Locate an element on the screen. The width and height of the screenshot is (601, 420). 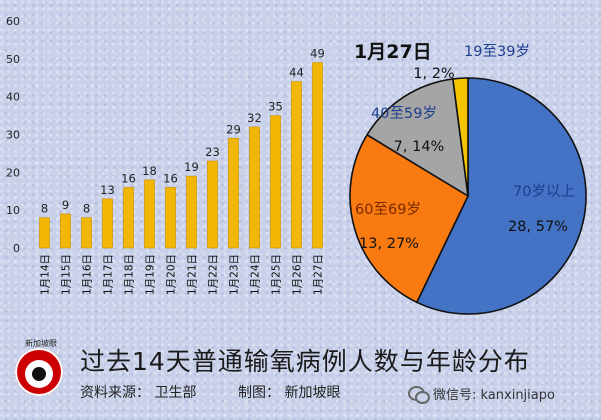
x-tick-label: 1月14日 is located at coordinates (46, 274).